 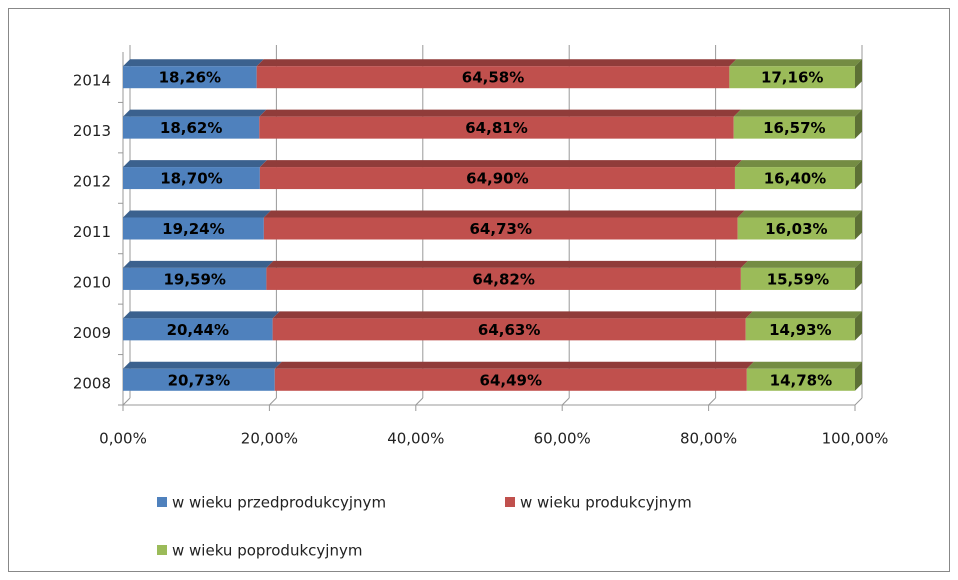 What do you see at coordinates (92, 383) in the screenshot?
I see `y-tick-label: 2008` at bounding box center [92, 383].